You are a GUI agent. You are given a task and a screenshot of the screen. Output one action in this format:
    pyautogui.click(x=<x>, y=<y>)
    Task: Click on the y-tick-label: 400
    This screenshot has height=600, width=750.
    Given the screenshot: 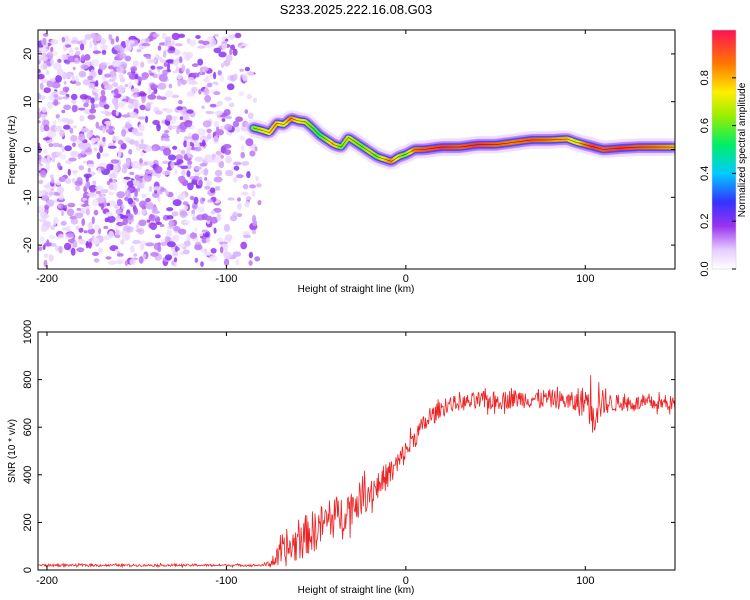 What is the action you would take?
    pyautogui.click(x=28, y=475)
    